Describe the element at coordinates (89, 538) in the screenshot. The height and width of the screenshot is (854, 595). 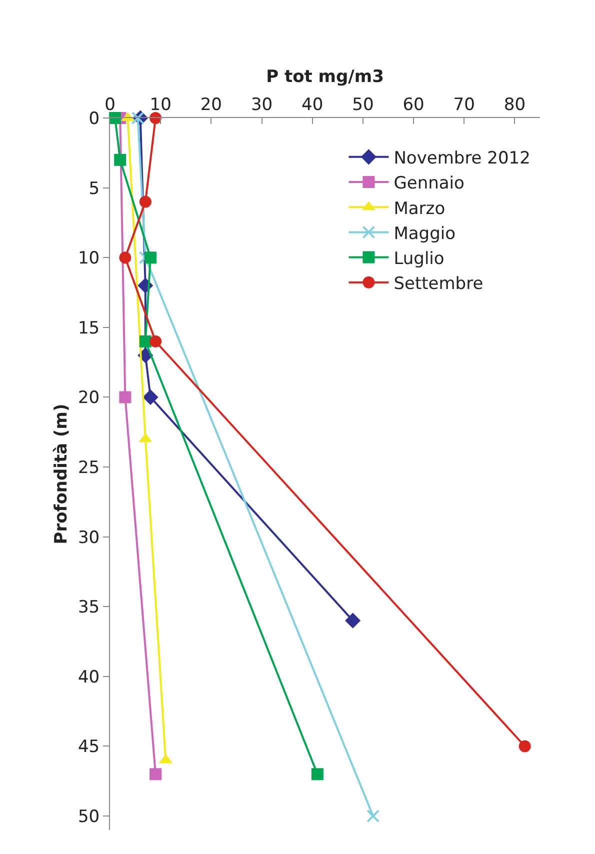
I see `y-tick-label: 30` at that location.